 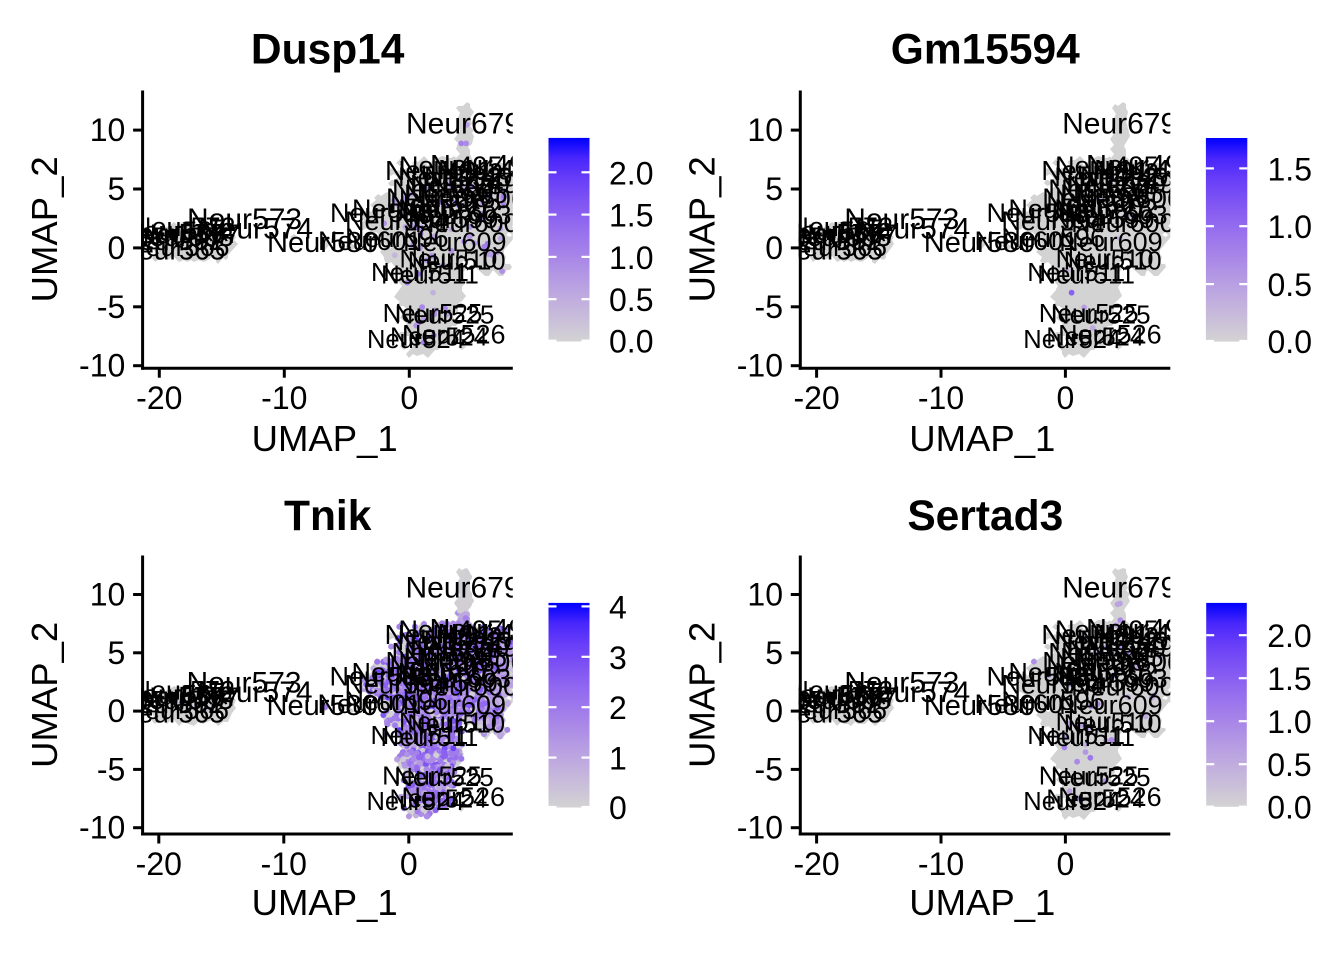 I want to click on svg-text: Neur497, so click(x=1138, y=184).